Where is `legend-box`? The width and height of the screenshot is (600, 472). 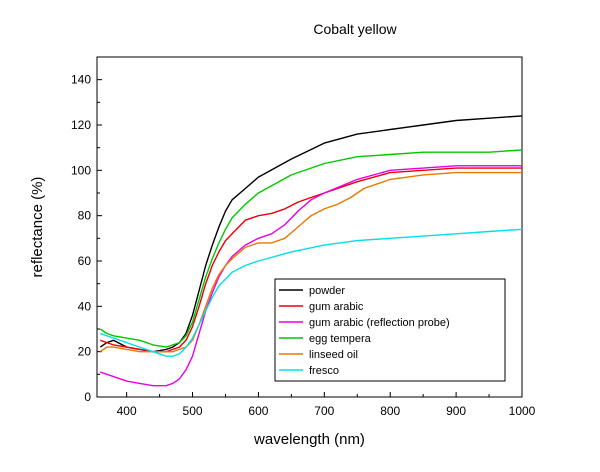 legend-box is located at coordinates (390, 330).